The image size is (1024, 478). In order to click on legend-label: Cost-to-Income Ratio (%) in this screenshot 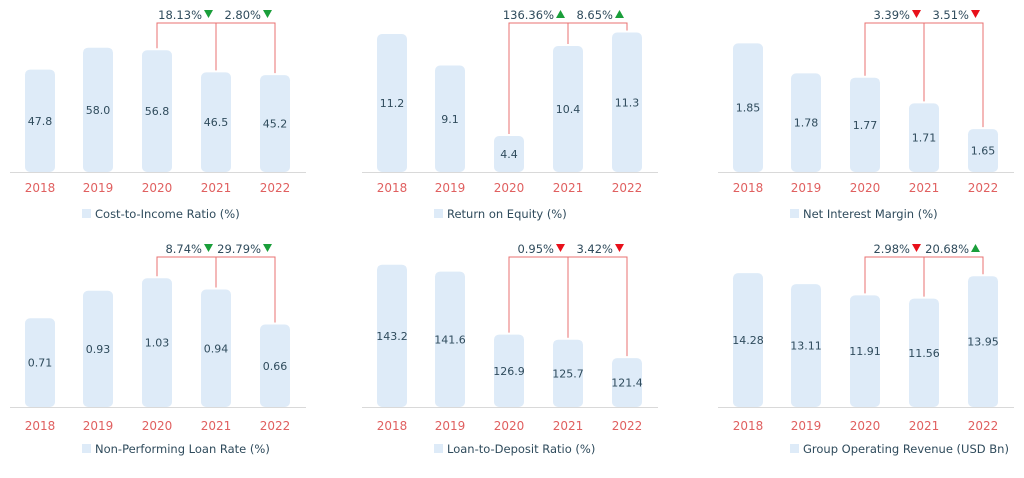, I will do `click(167, 214)`.